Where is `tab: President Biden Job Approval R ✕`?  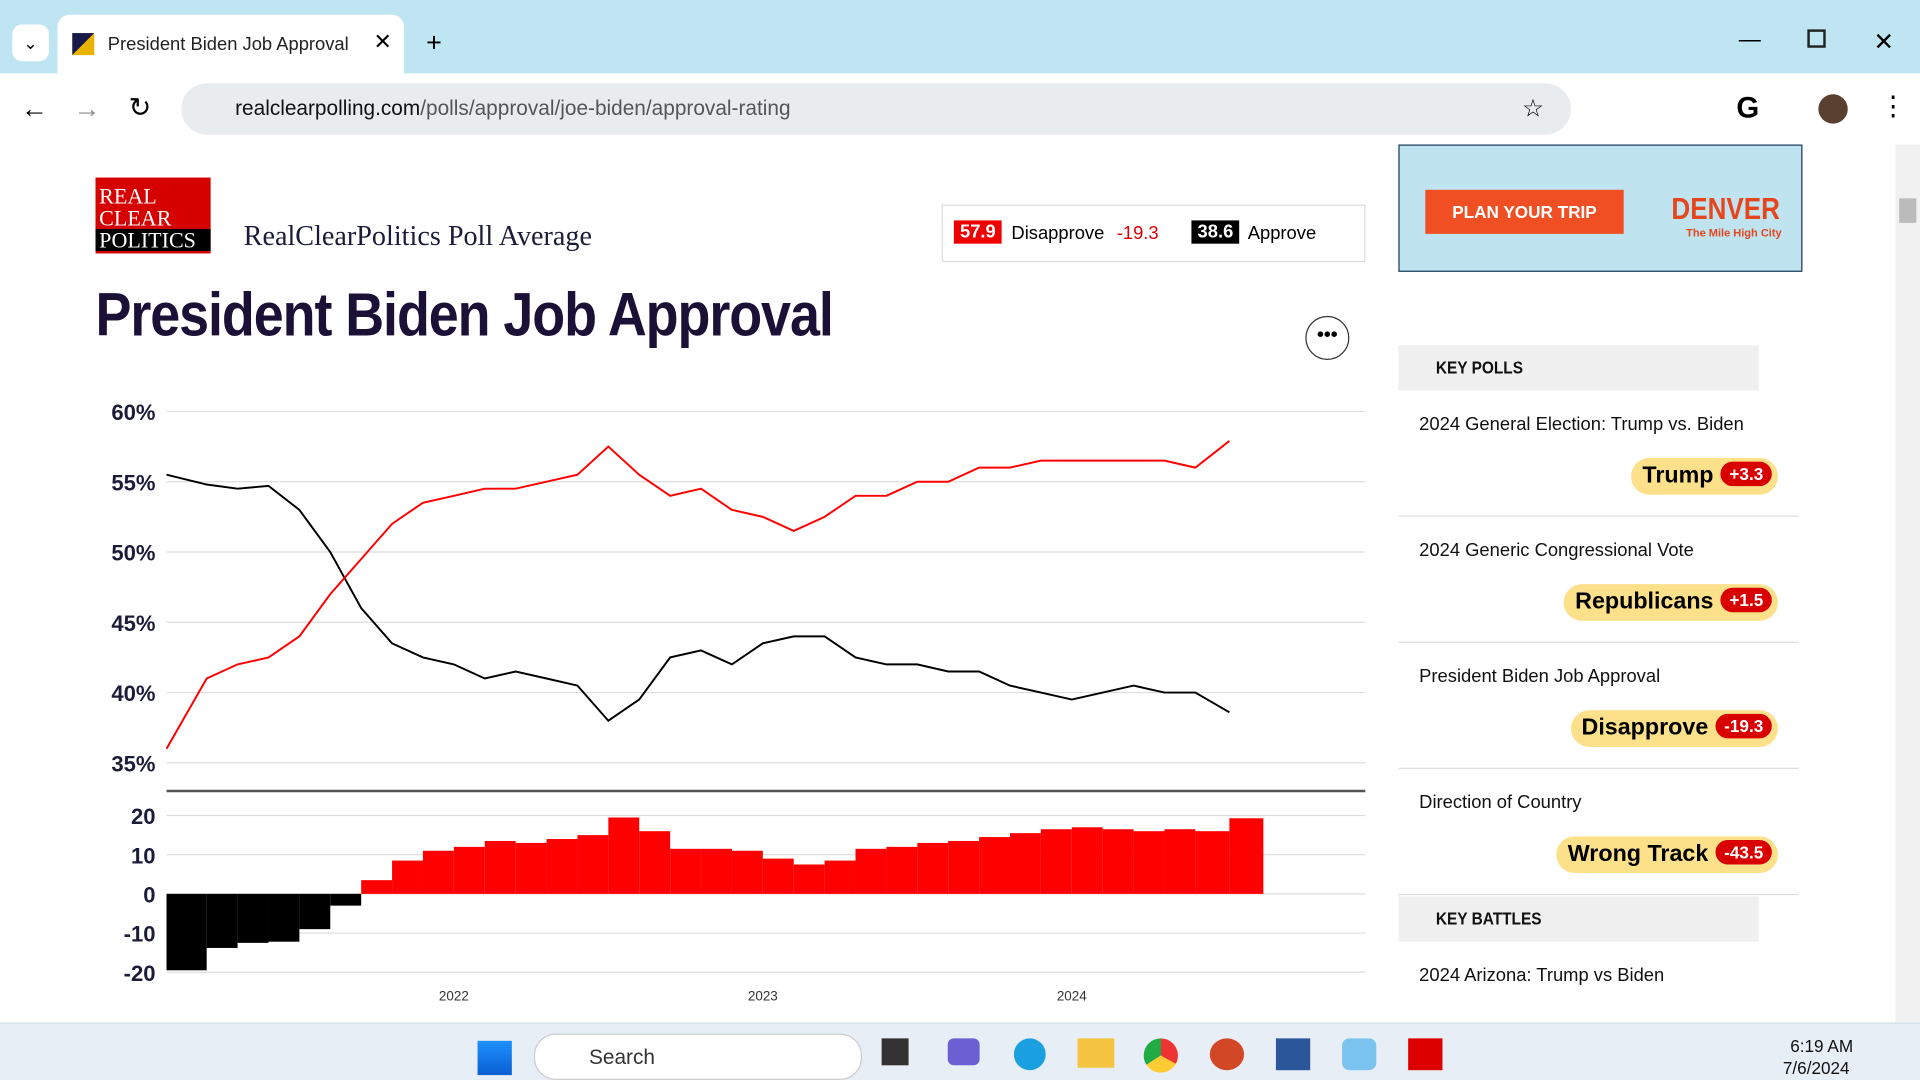
tab: President Biden Job Approval R ✕ is located at coordinates (231, 44).